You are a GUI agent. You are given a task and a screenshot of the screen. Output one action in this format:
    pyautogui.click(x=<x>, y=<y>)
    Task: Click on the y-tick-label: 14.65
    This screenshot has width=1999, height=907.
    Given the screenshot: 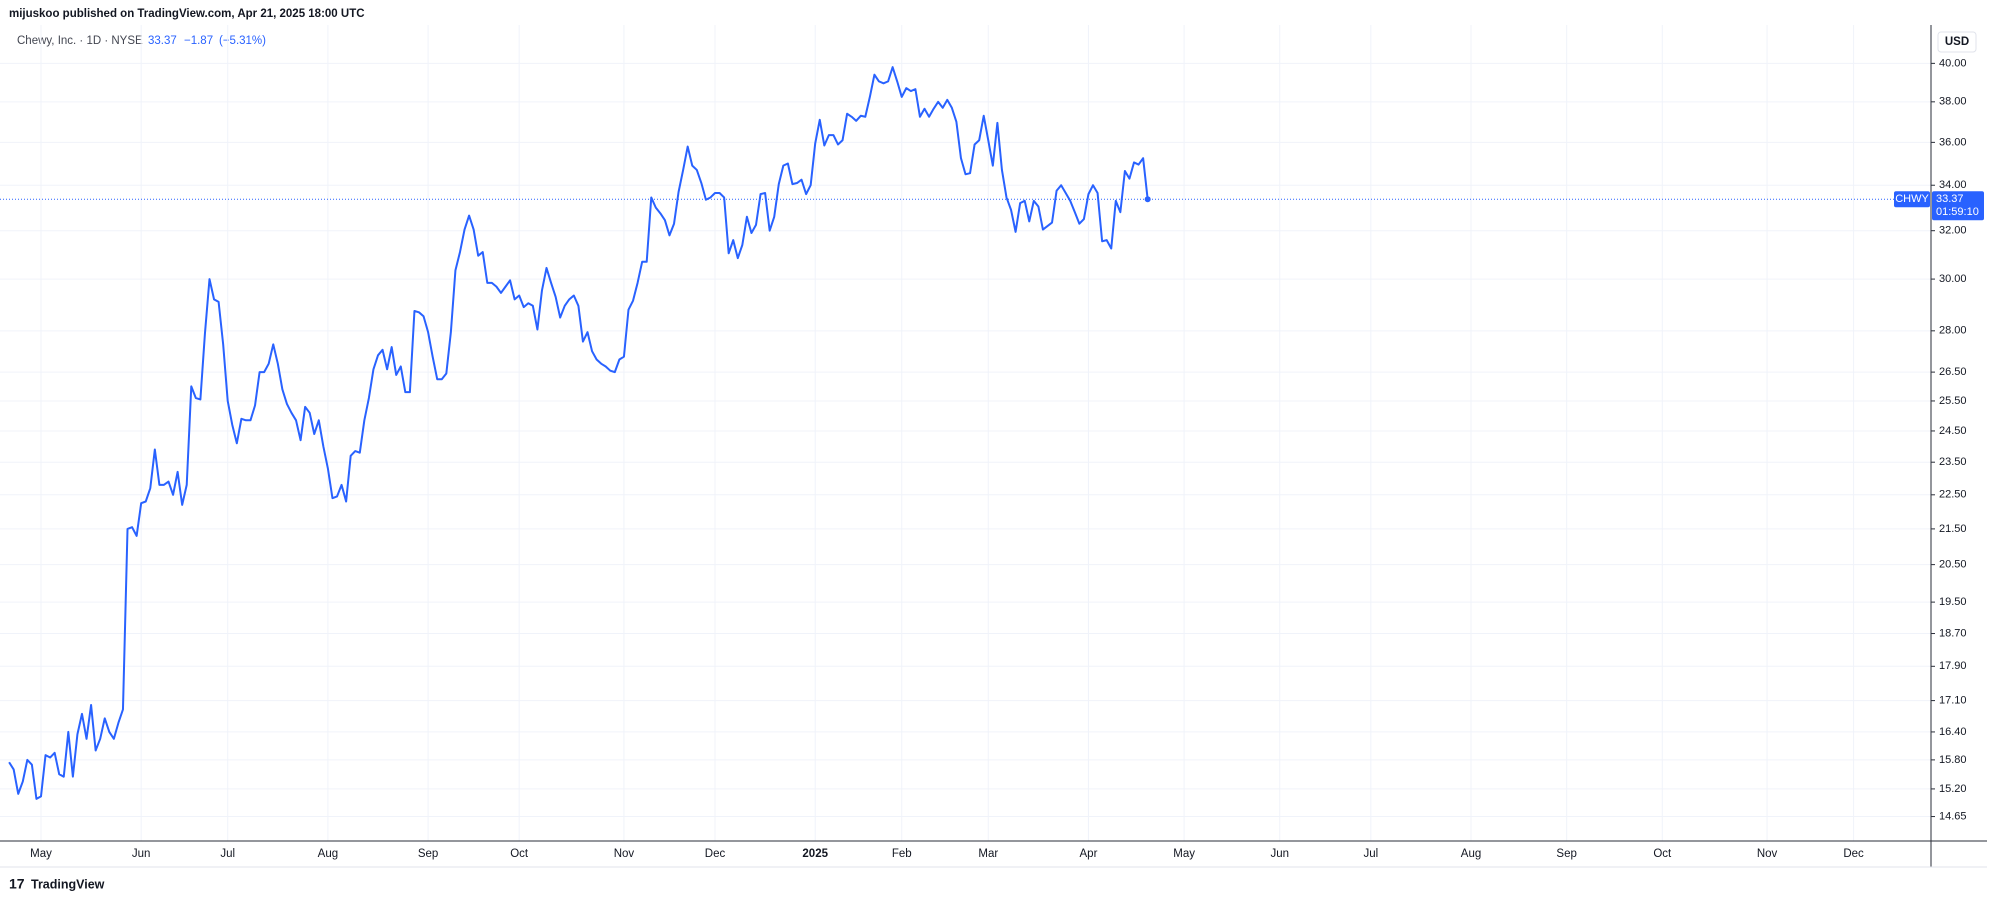 What is the action you would take?
    pyautogui.click(x=1953, y=816)
    